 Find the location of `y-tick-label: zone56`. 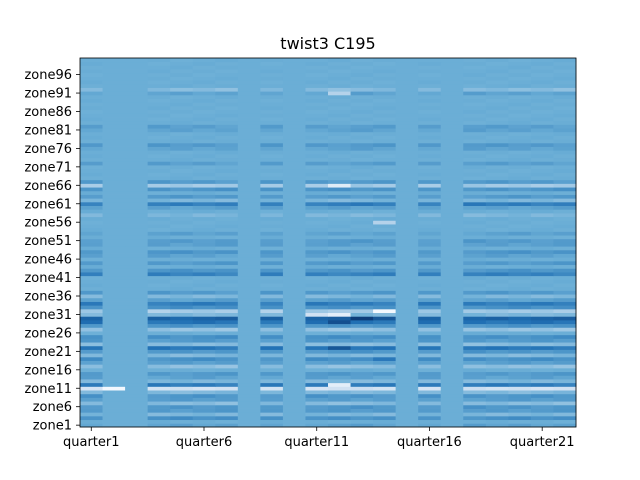

y-tick-label: zone56 is located at coordinates (48, 223).